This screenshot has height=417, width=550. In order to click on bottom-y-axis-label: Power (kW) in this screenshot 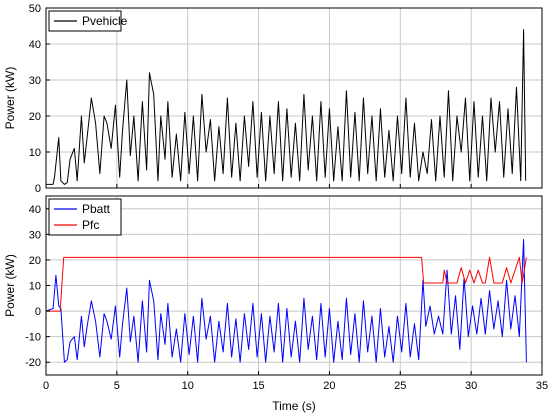, I will do `click(10, 285)`.